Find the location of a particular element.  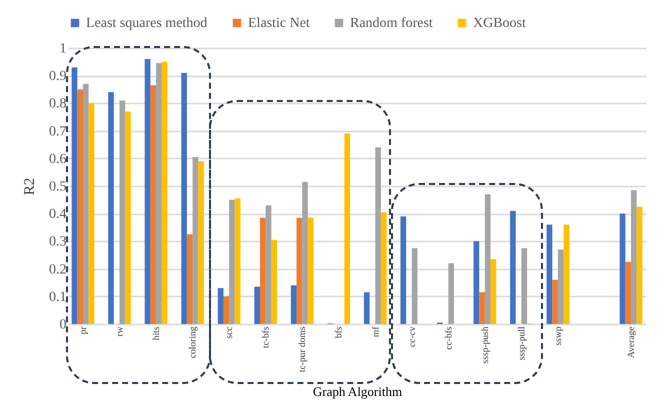

y-tick-label: 0.4 is located at coordinates (57, 214).